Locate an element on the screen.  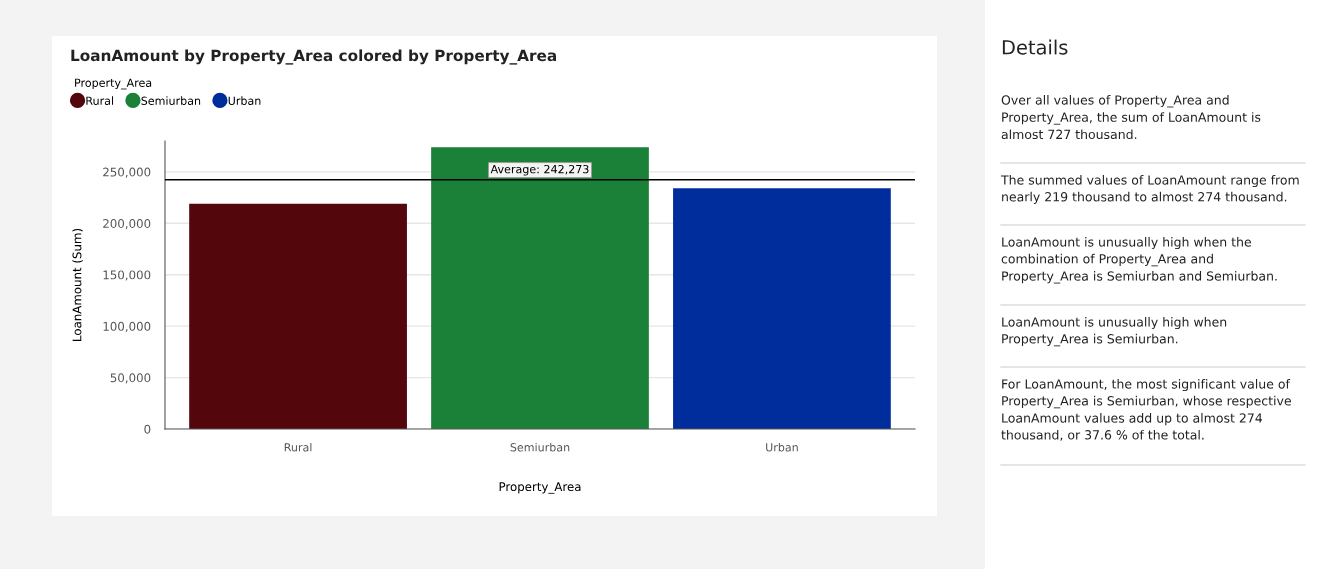
y-tick-label: 100,000 is located at coordinates (127, 326).